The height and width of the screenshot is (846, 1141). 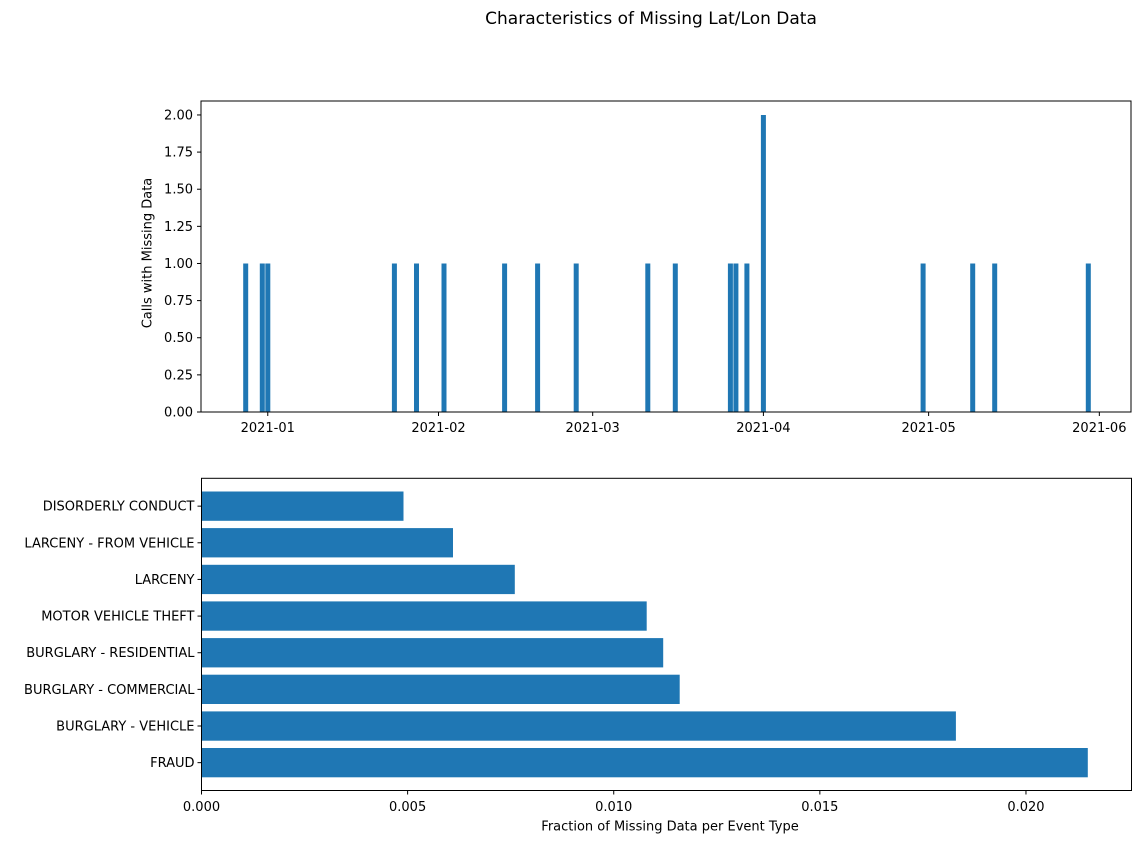 I want to click on hbar-larceny, so click(x=358, y=579).